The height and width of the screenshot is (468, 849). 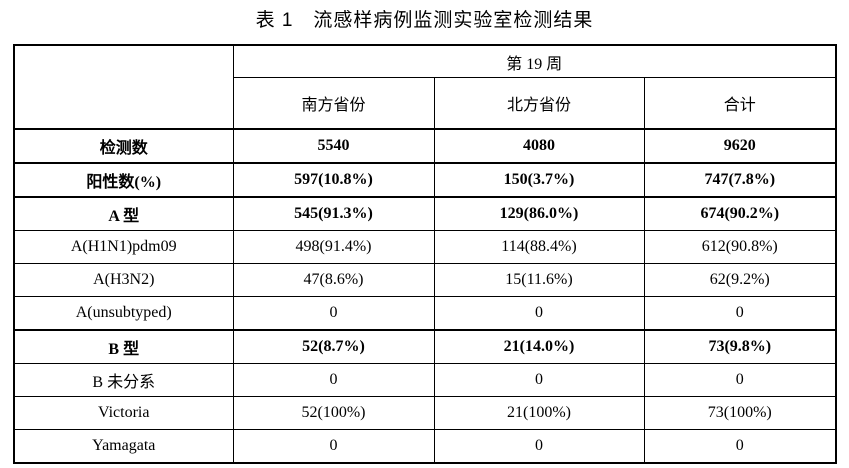 What do you see at coordinates (539, 213) in the screenshot?
I see `value-cell: 129(86.0%)` at bounding box center [539, 213].